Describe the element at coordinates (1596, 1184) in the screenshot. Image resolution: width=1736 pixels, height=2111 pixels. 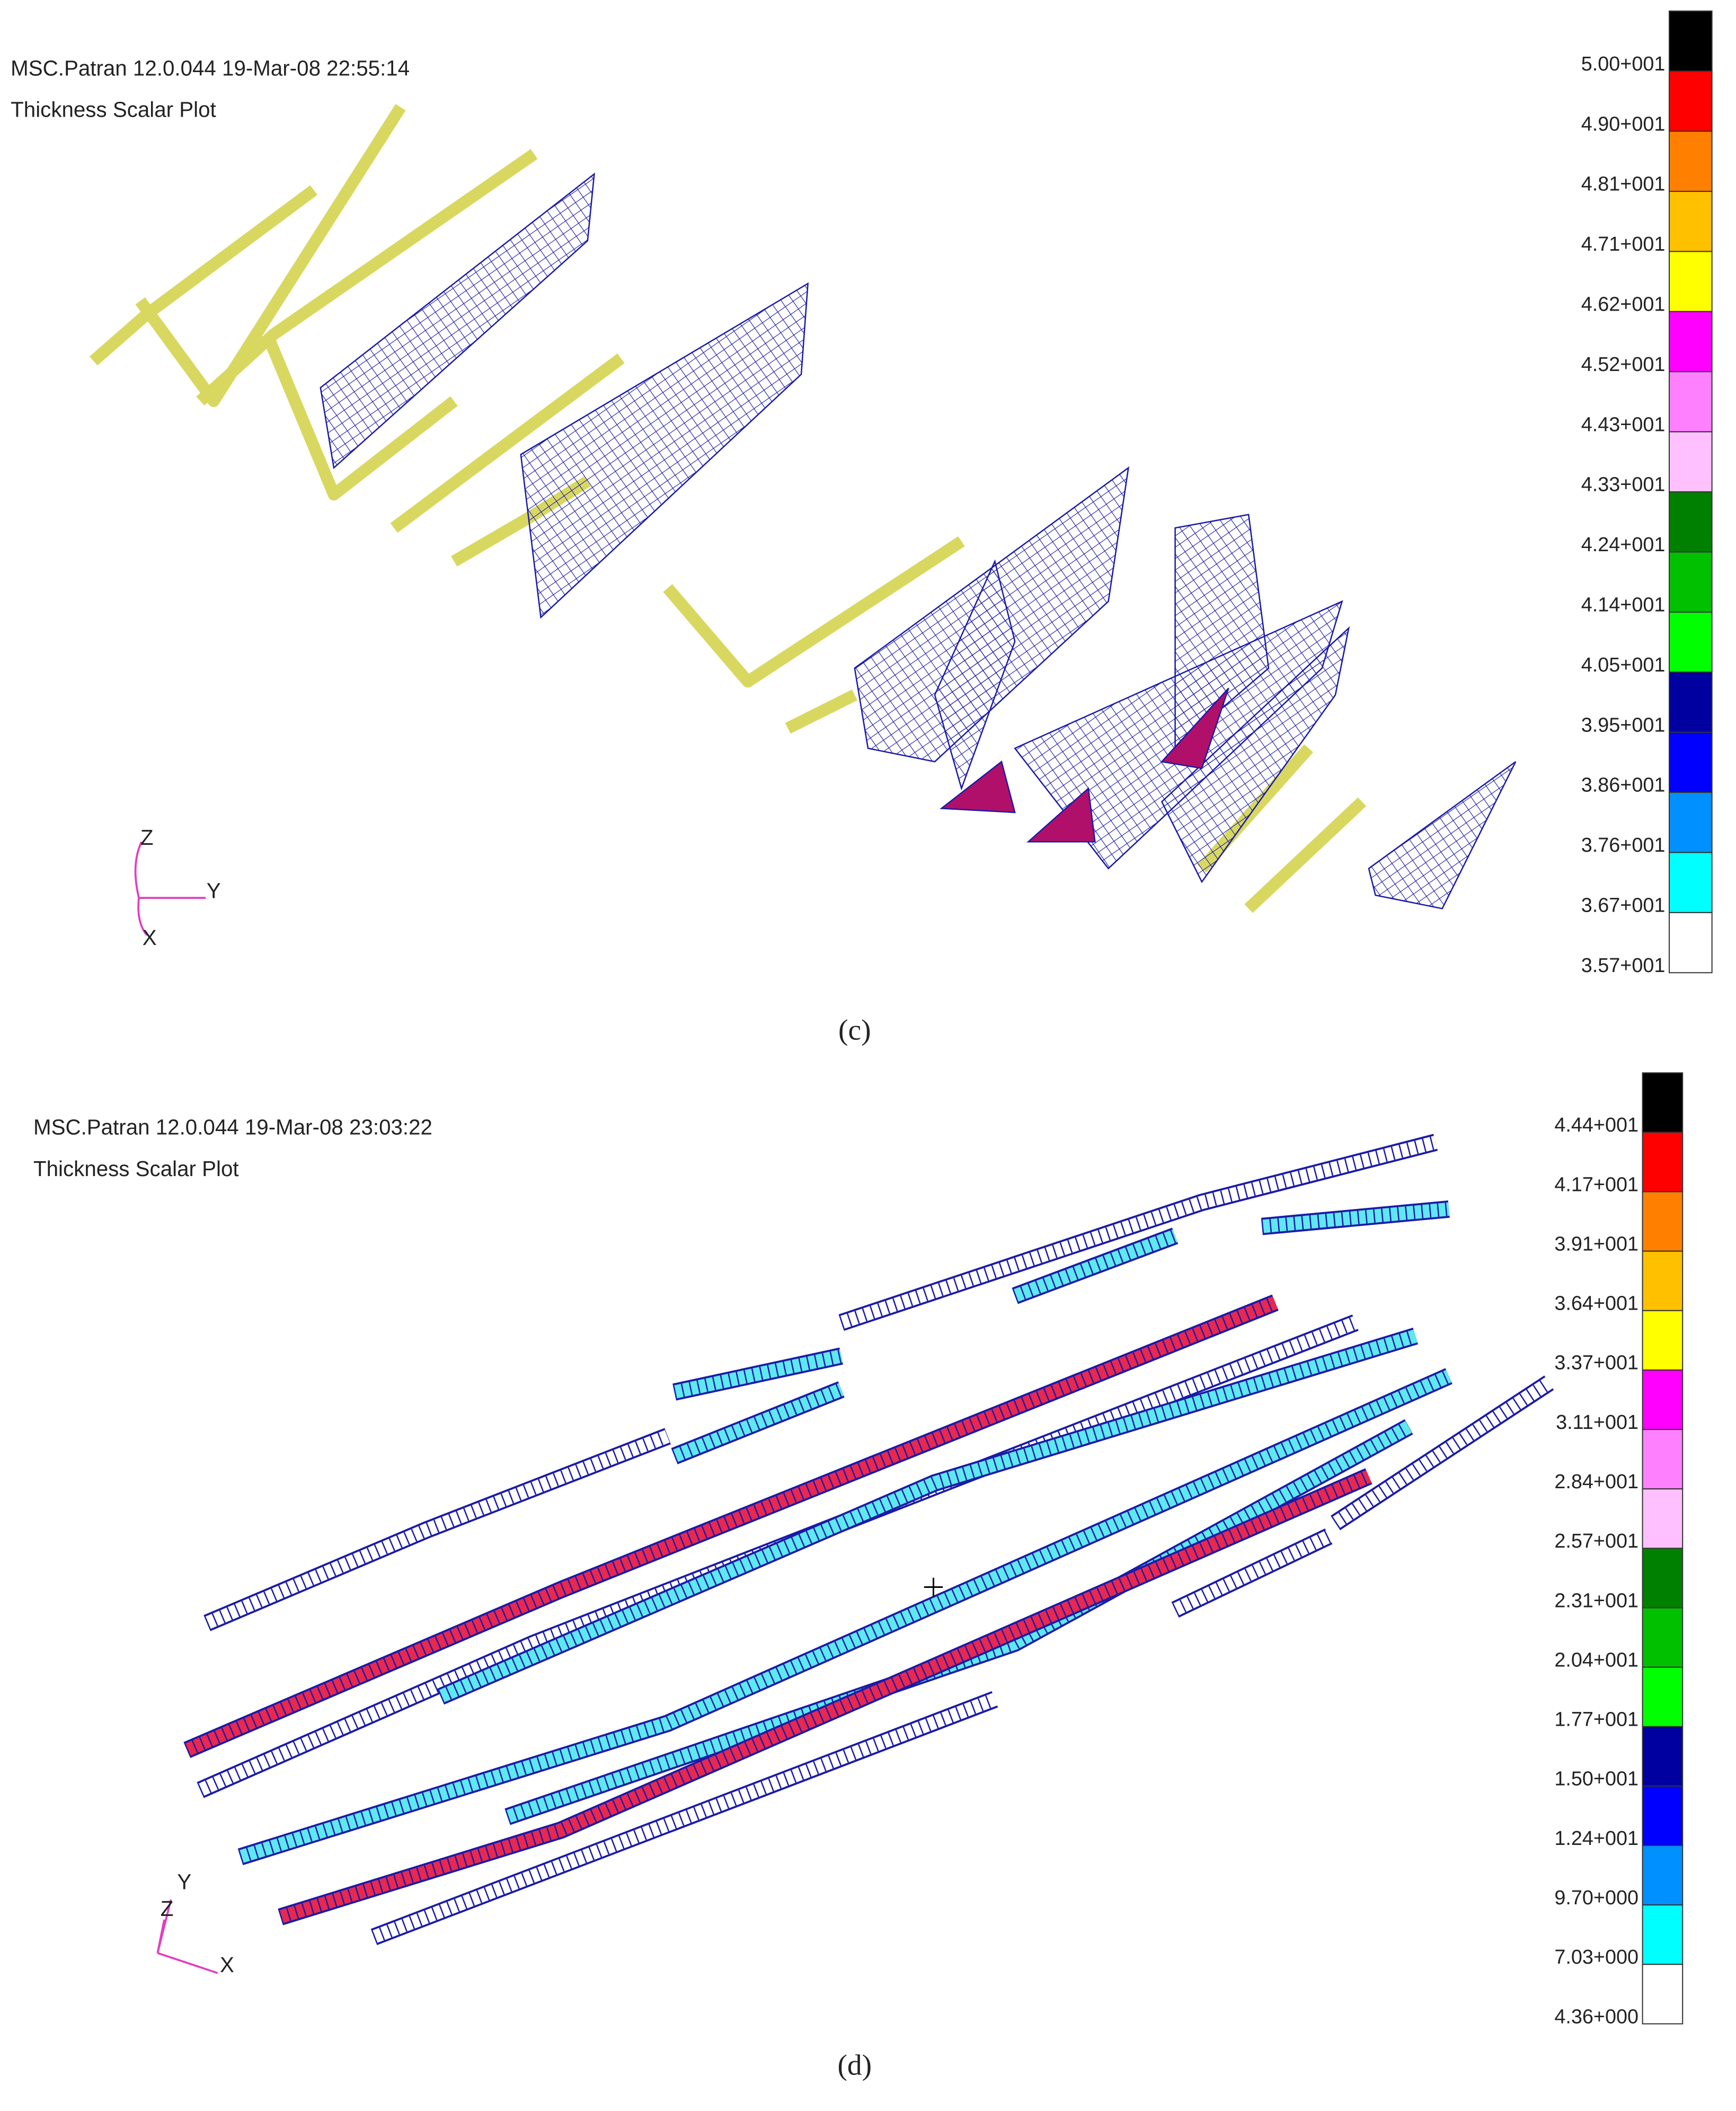
I see `legend-label: 4.17+001` at that location.